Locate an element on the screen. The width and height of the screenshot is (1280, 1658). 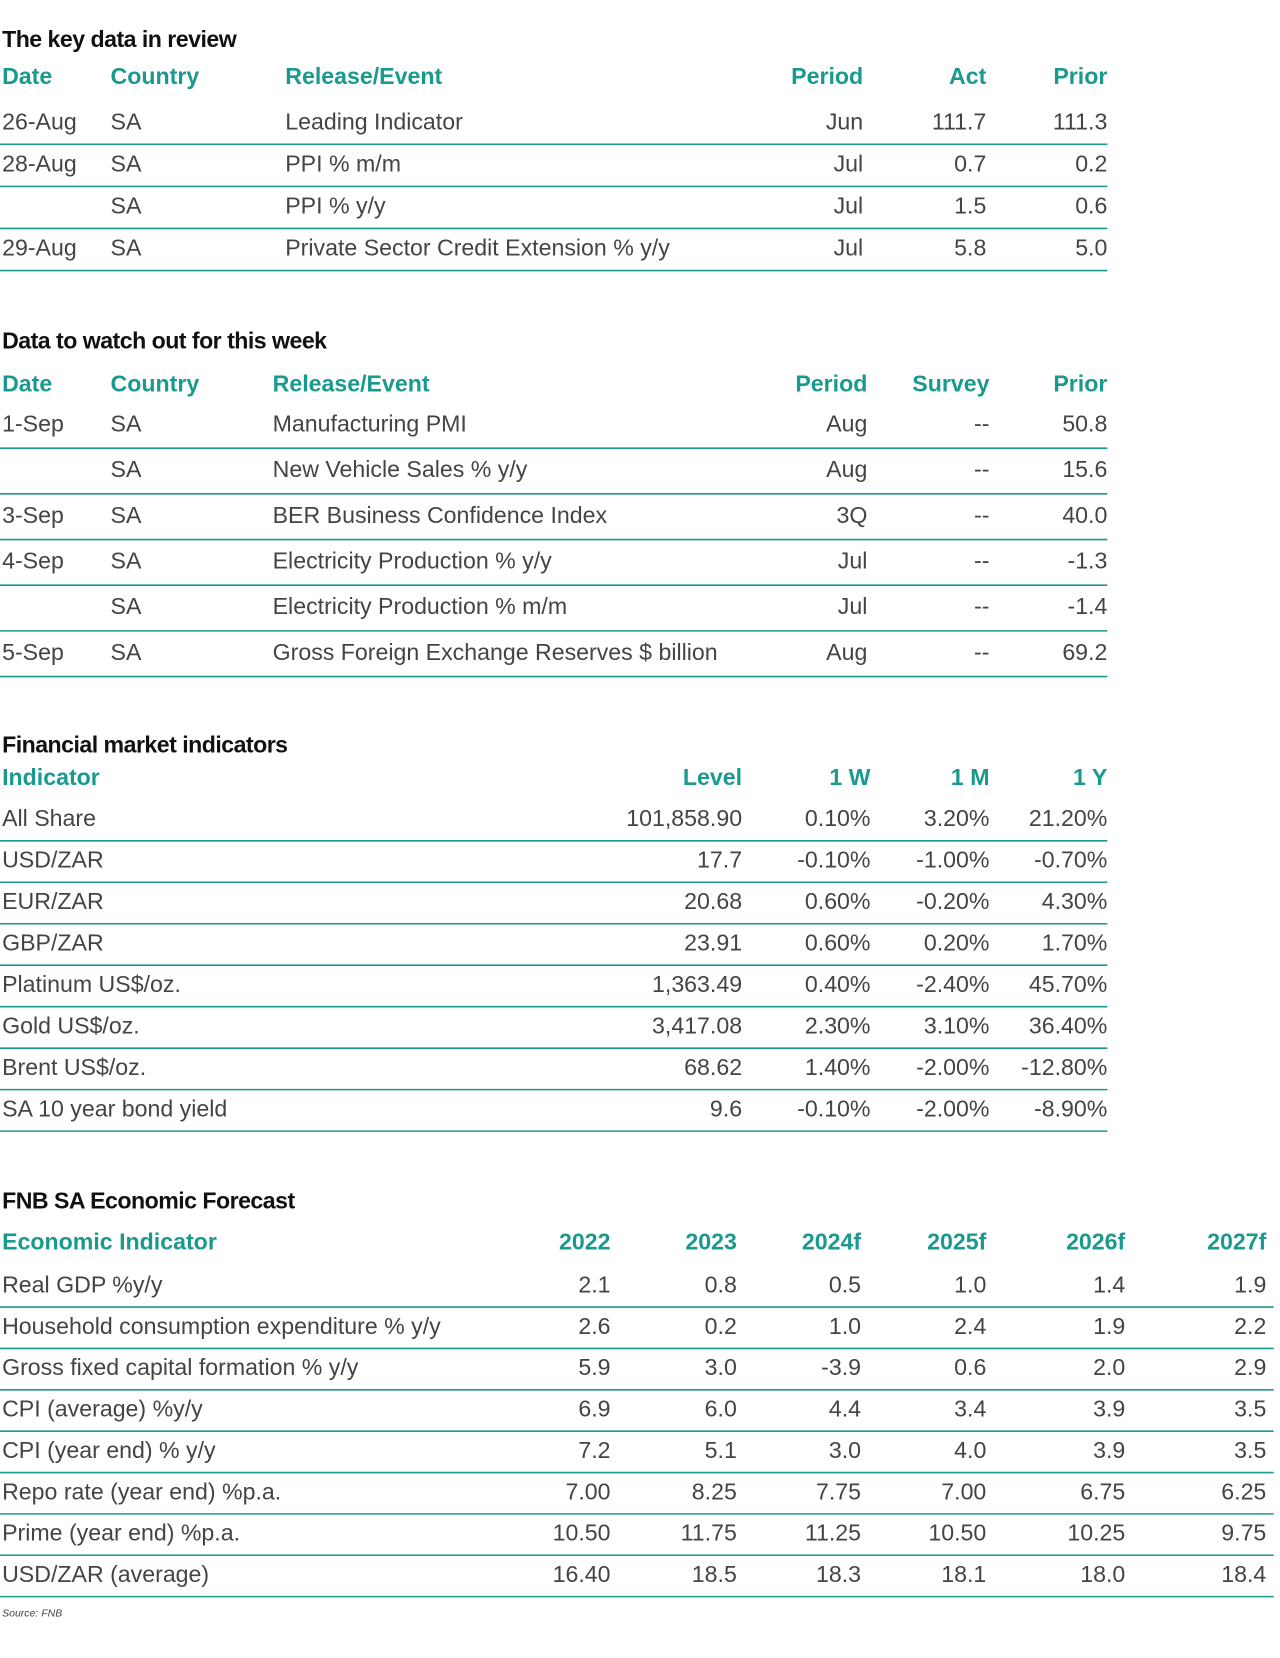
table-cell: -0.10% is located at coordinates (833, 860).